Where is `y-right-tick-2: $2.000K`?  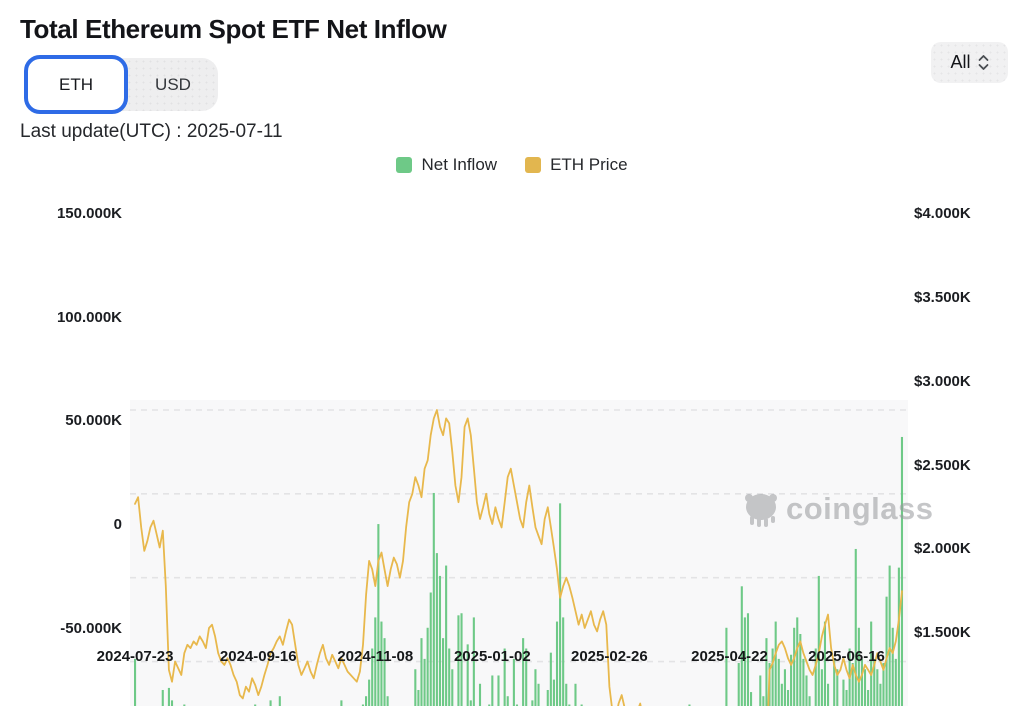 y-right-tick-2: $2.000K is located at coordinates (942, 549).